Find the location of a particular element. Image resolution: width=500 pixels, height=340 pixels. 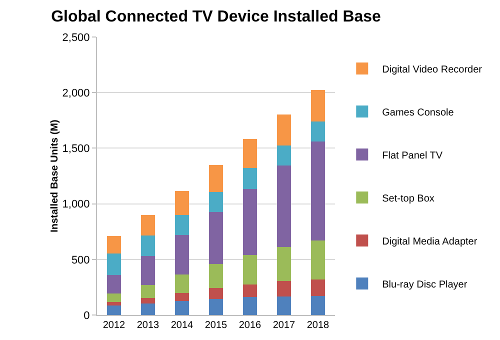

y-axis-title: Installed Base Units (M) is located at coordinates (54, 176).